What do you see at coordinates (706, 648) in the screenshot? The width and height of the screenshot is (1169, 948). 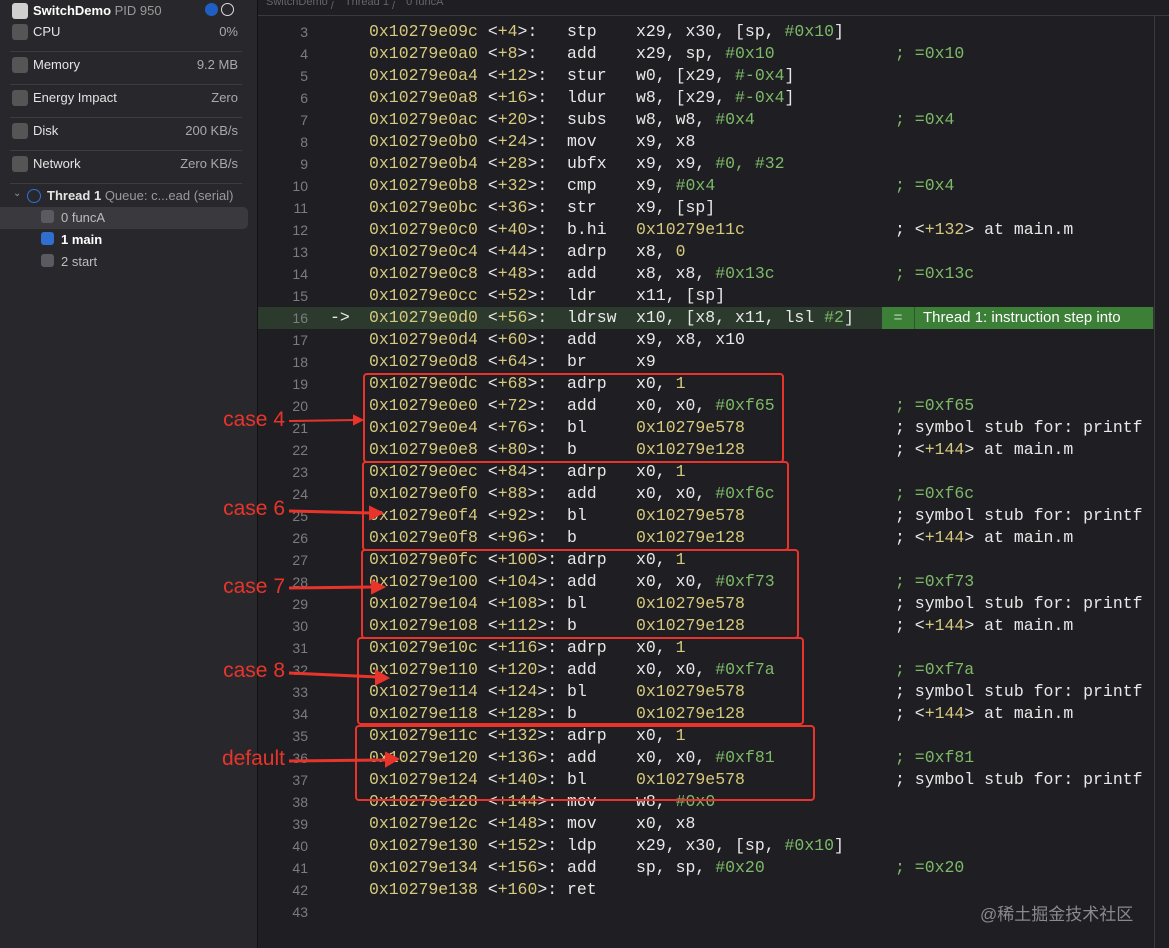 I see `code-line: 31 0x10279e10c <+116>: adrp x0, 1` at bounding box center [706, 648].